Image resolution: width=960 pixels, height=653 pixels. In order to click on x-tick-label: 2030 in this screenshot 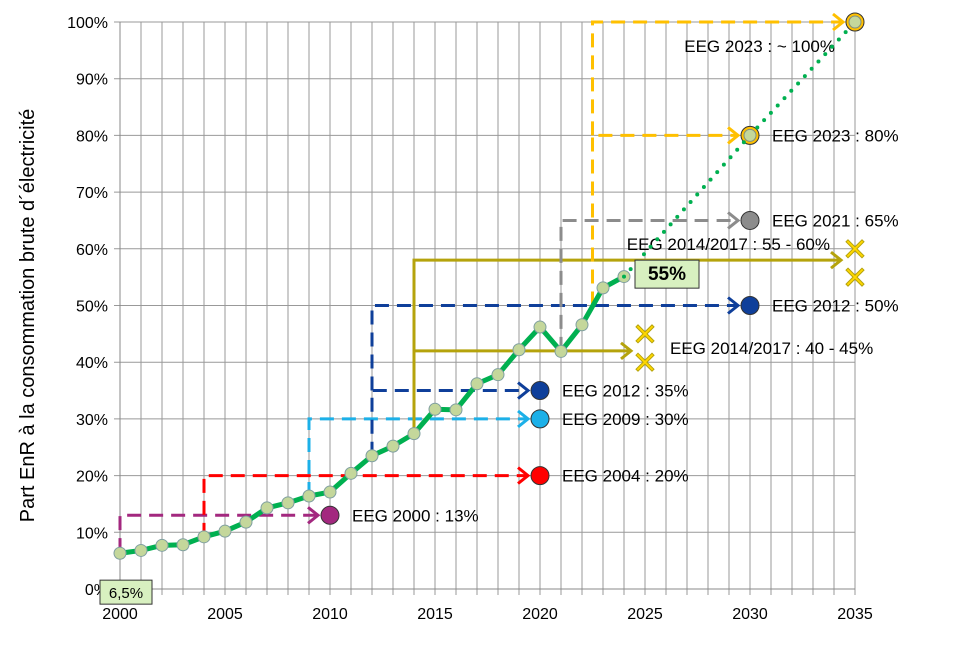, I will do `click(750, 614)`.